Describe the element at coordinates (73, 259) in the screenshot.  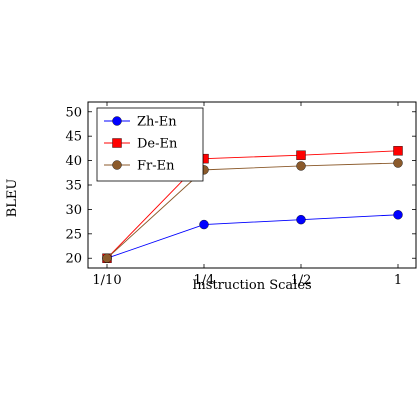
I see `y-tick-label: 20` at that location.